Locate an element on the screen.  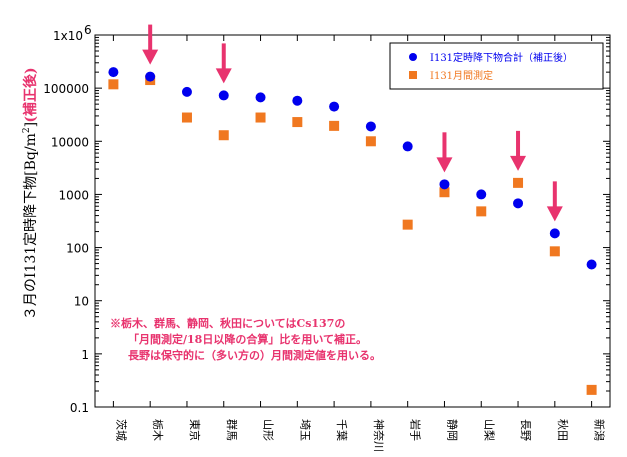
y-axis-subtitle: (補正後) is located at coordinates (30, 94).